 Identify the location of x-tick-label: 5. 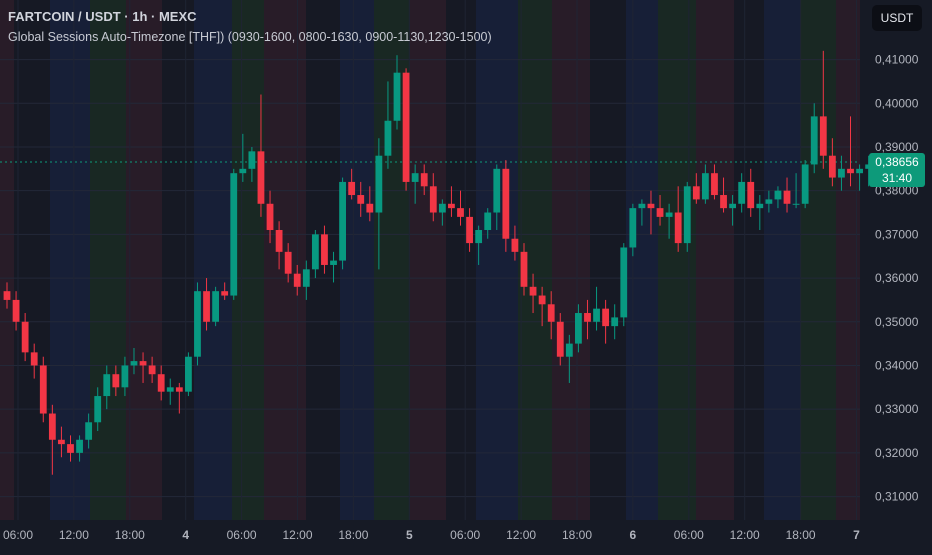
(409, 535).